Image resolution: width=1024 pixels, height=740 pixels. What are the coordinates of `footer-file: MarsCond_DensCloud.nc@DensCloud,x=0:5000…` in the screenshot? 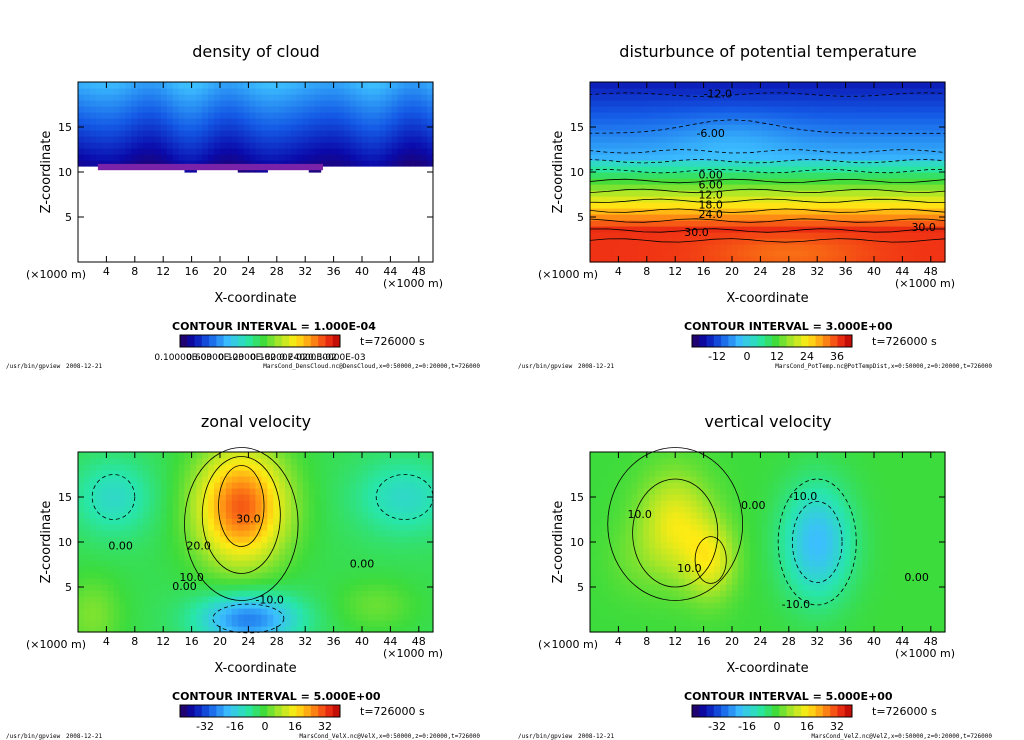 It's located at (371, 366).